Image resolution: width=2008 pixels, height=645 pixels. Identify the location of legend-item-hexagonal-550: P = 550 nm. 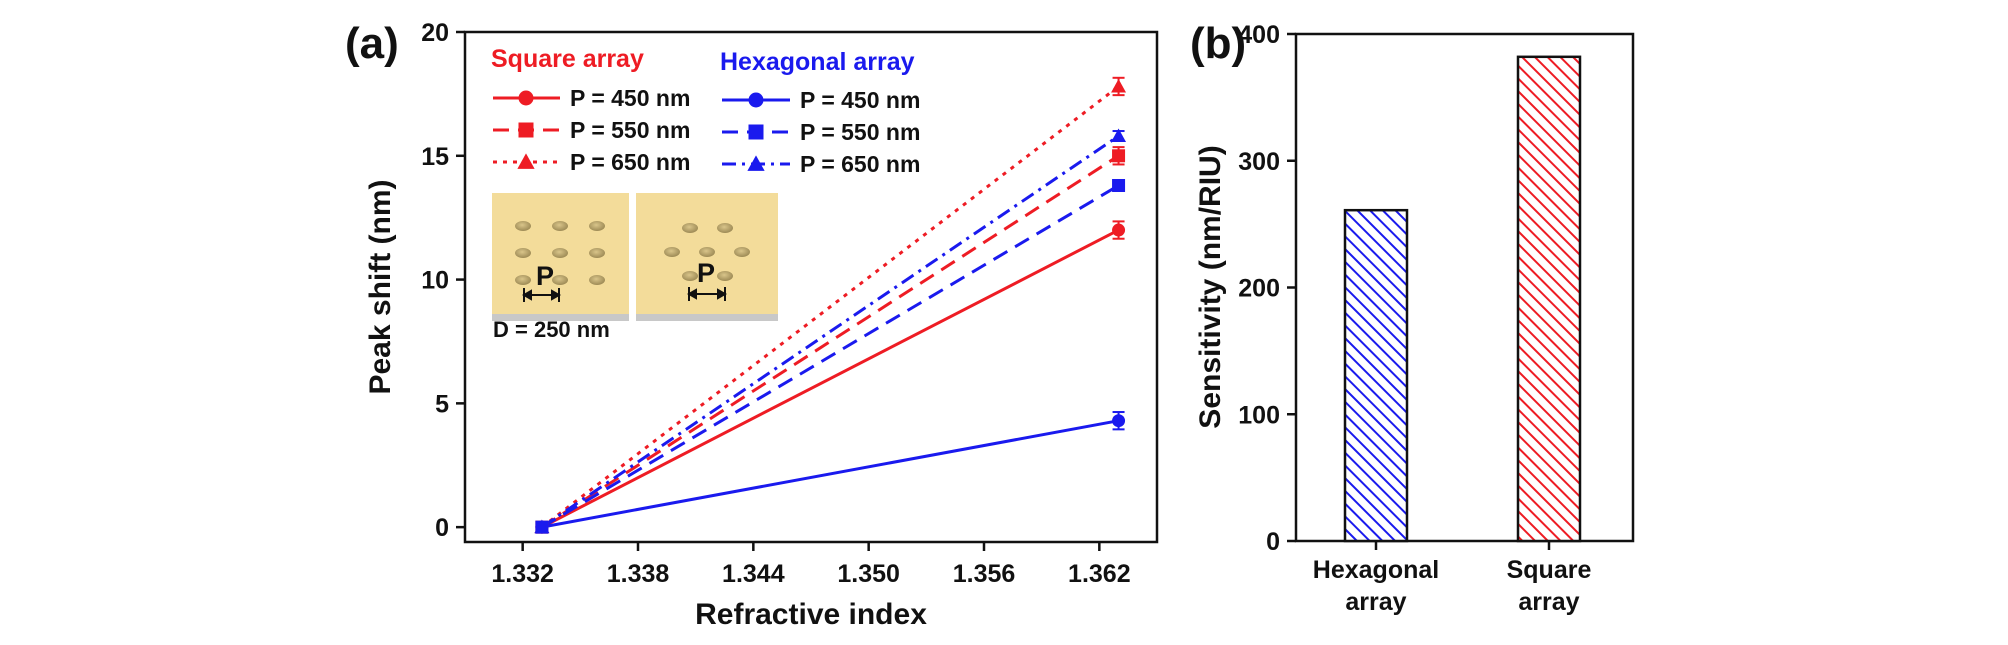
(860, 132).